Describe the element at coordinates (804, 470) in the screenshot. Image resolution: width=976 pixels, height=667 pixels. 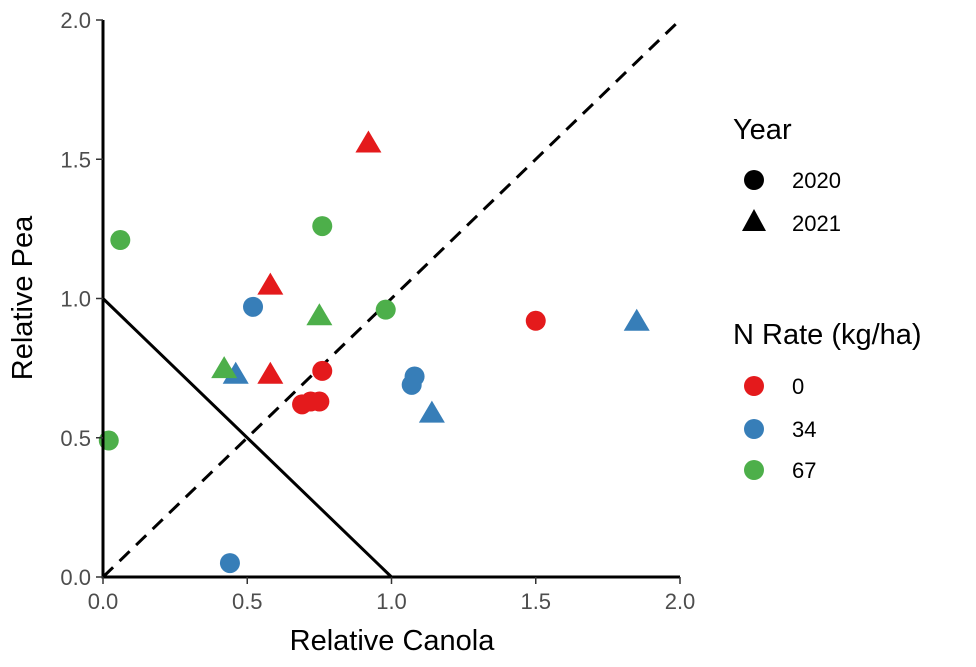
I see `legend-n-rate-67-label: 67` at that location.